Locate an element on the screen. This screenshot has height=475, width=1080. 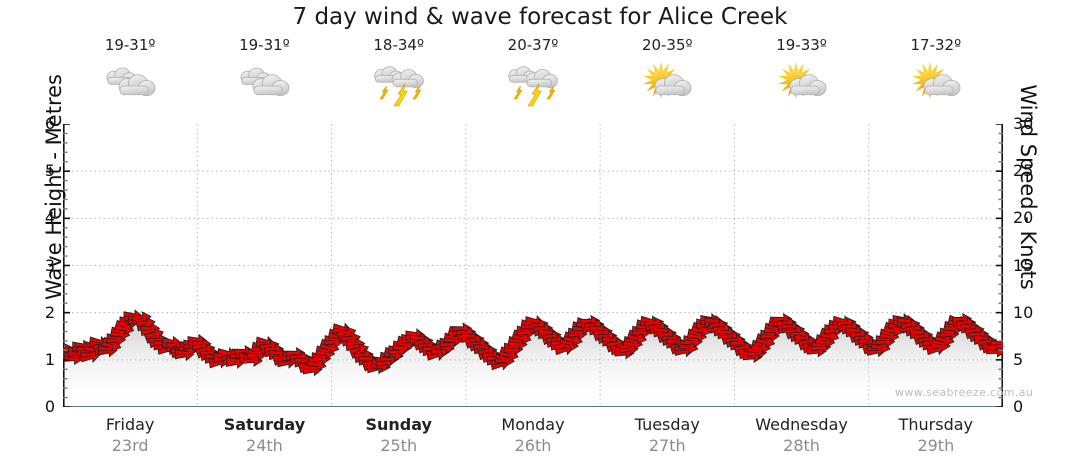
right-axis-tick-label: 15 is located at coordinates (1023, 265).